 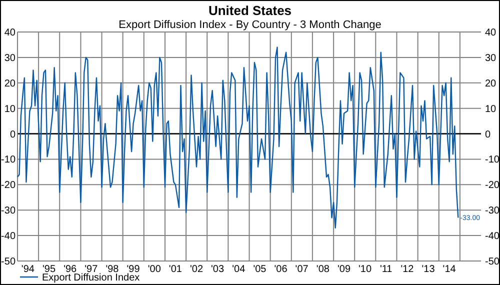 What do you see at coordinates (113, 269) in the screenshot?
I see `x-tick-label: '98` at bounding box center [113, 269].